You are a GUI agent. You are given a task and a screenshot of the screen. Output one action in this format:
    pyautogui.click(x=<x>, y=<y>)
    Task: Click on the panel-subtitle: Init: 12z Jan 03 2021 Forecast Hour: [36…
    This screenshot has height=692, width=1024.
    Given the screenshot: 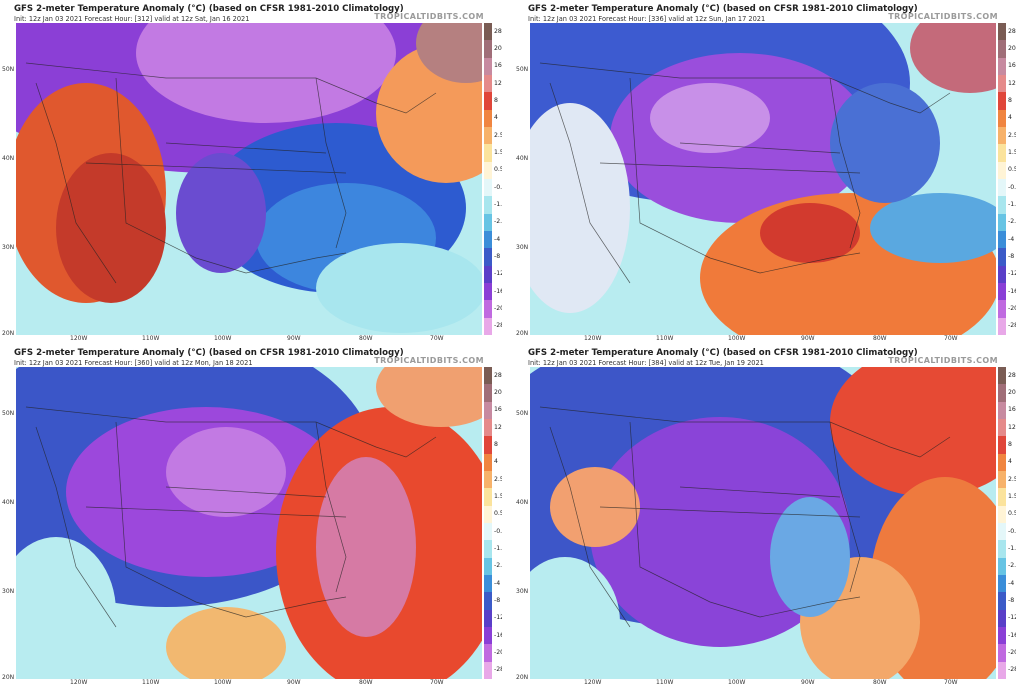 What is the action you would take?
    pyautogui.click(x=133, y=363)
    